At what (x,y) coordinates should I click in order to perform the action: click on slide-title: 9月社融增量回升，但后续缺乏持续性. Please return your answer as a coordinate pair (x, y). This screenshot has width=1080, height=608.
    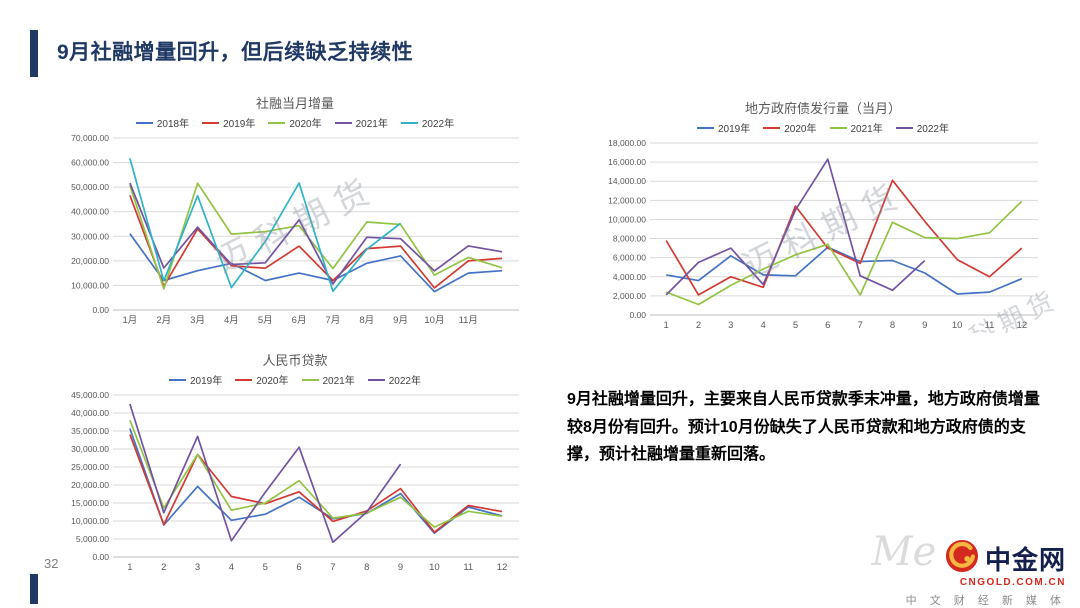
    Looking at the image, I should click on (235, 52).